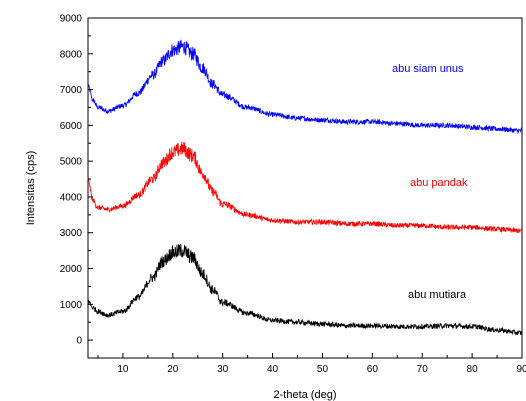 The image size is (526, 401). What do you see at coordinates (71, 54) in the screenshot?
I see `y-tick-label: 8000` at bounding box center [71, 54].